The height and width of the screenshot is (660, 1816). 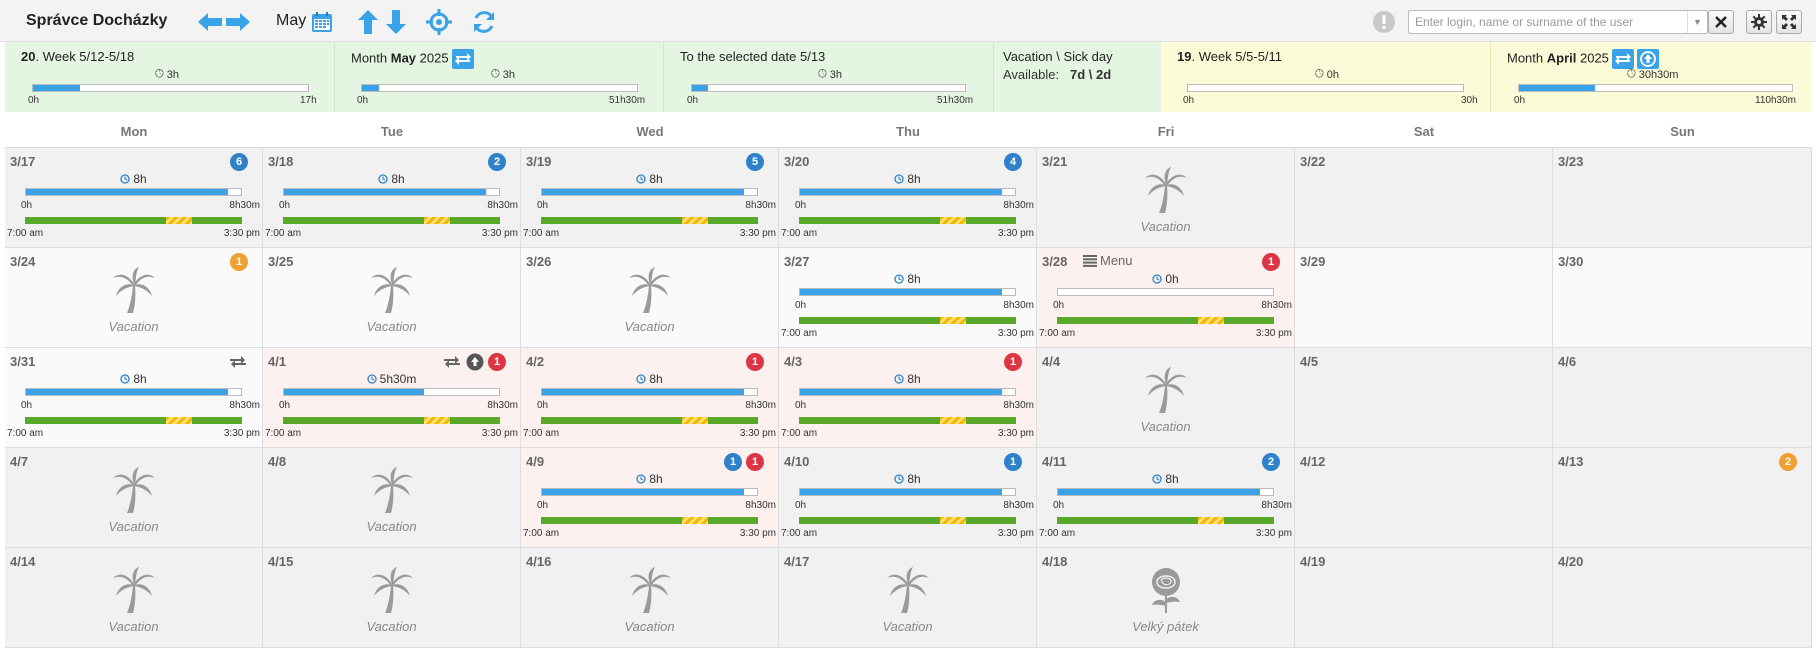 What do you see at coordinates (650, 298) in the screenshot?
I see `day-cell: 3/26 Vacation` at bounding box center [650, 298].